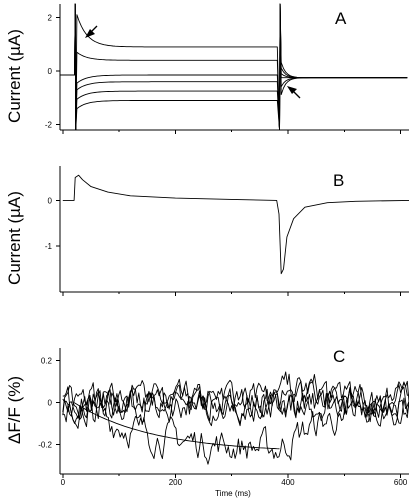  I want to click on arrow-tail-head, so click(292, 90).